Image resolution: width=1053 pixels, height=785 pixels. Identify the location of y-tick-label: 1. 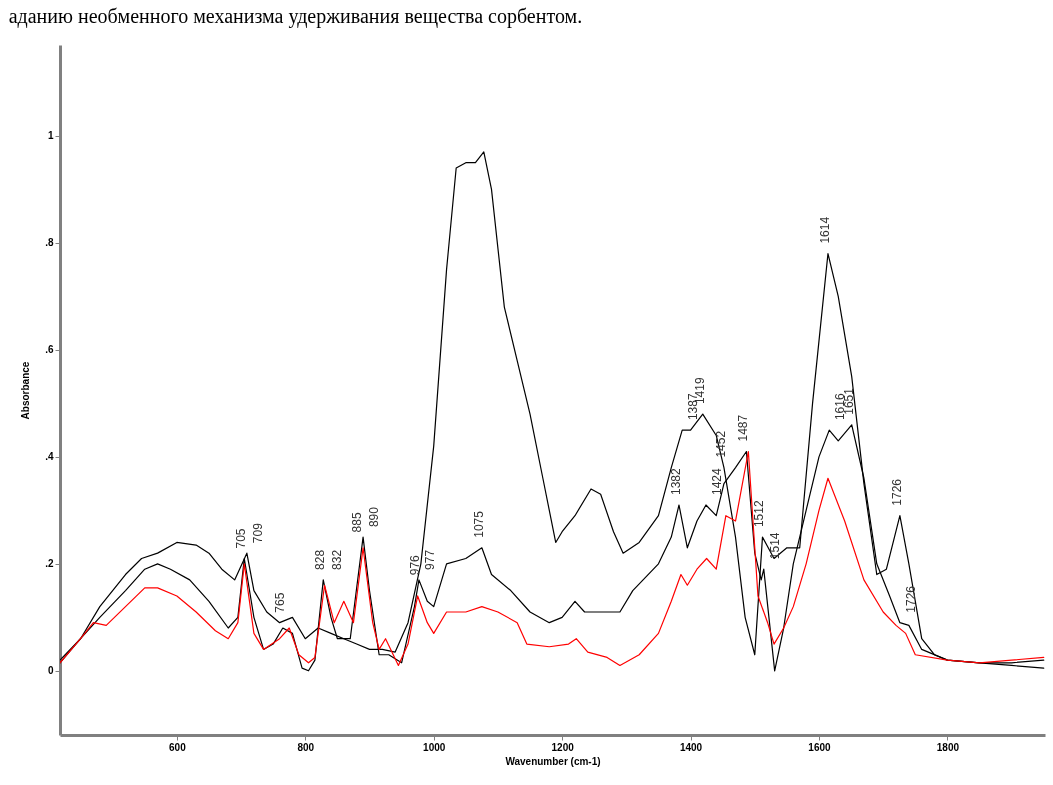
(50, 136).